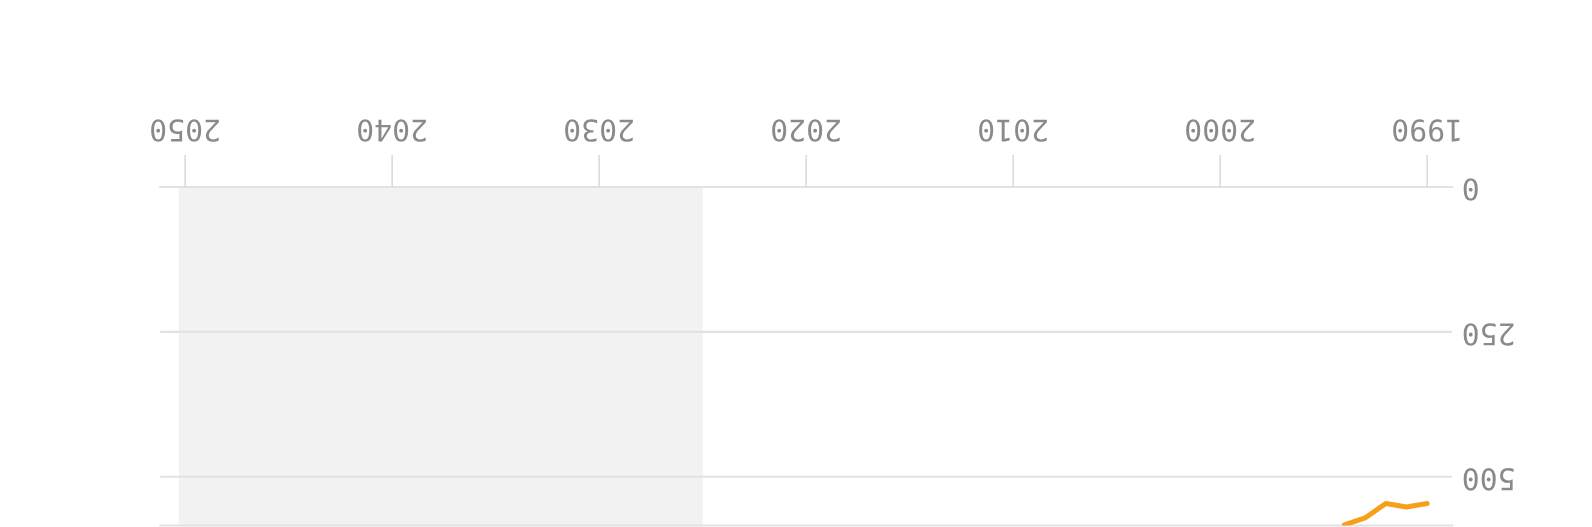 This screenshot has width=1592, height=527. What do you see at coordinates (1220, 130) in the screenshot?
I see `x-tick-label: 2000` at bounding box center [1220, 130].